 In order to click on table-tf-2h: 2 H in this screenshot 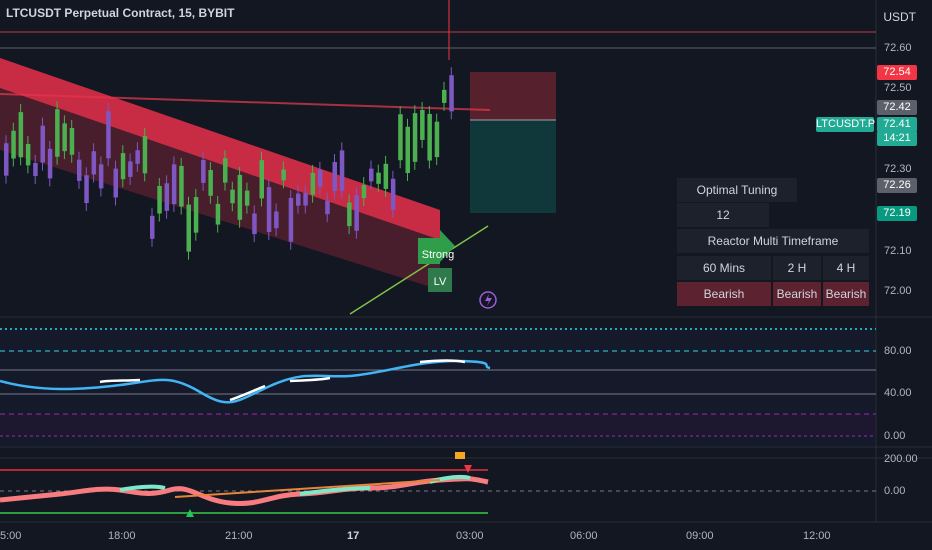, I will do `click(797, 268)`.